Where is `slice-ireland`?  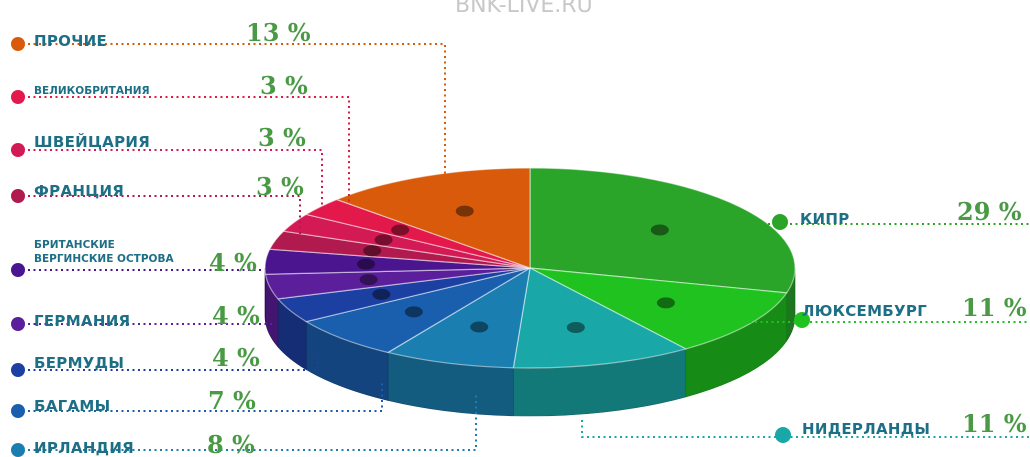
slice-ireland is located at coordinates (458, 317).